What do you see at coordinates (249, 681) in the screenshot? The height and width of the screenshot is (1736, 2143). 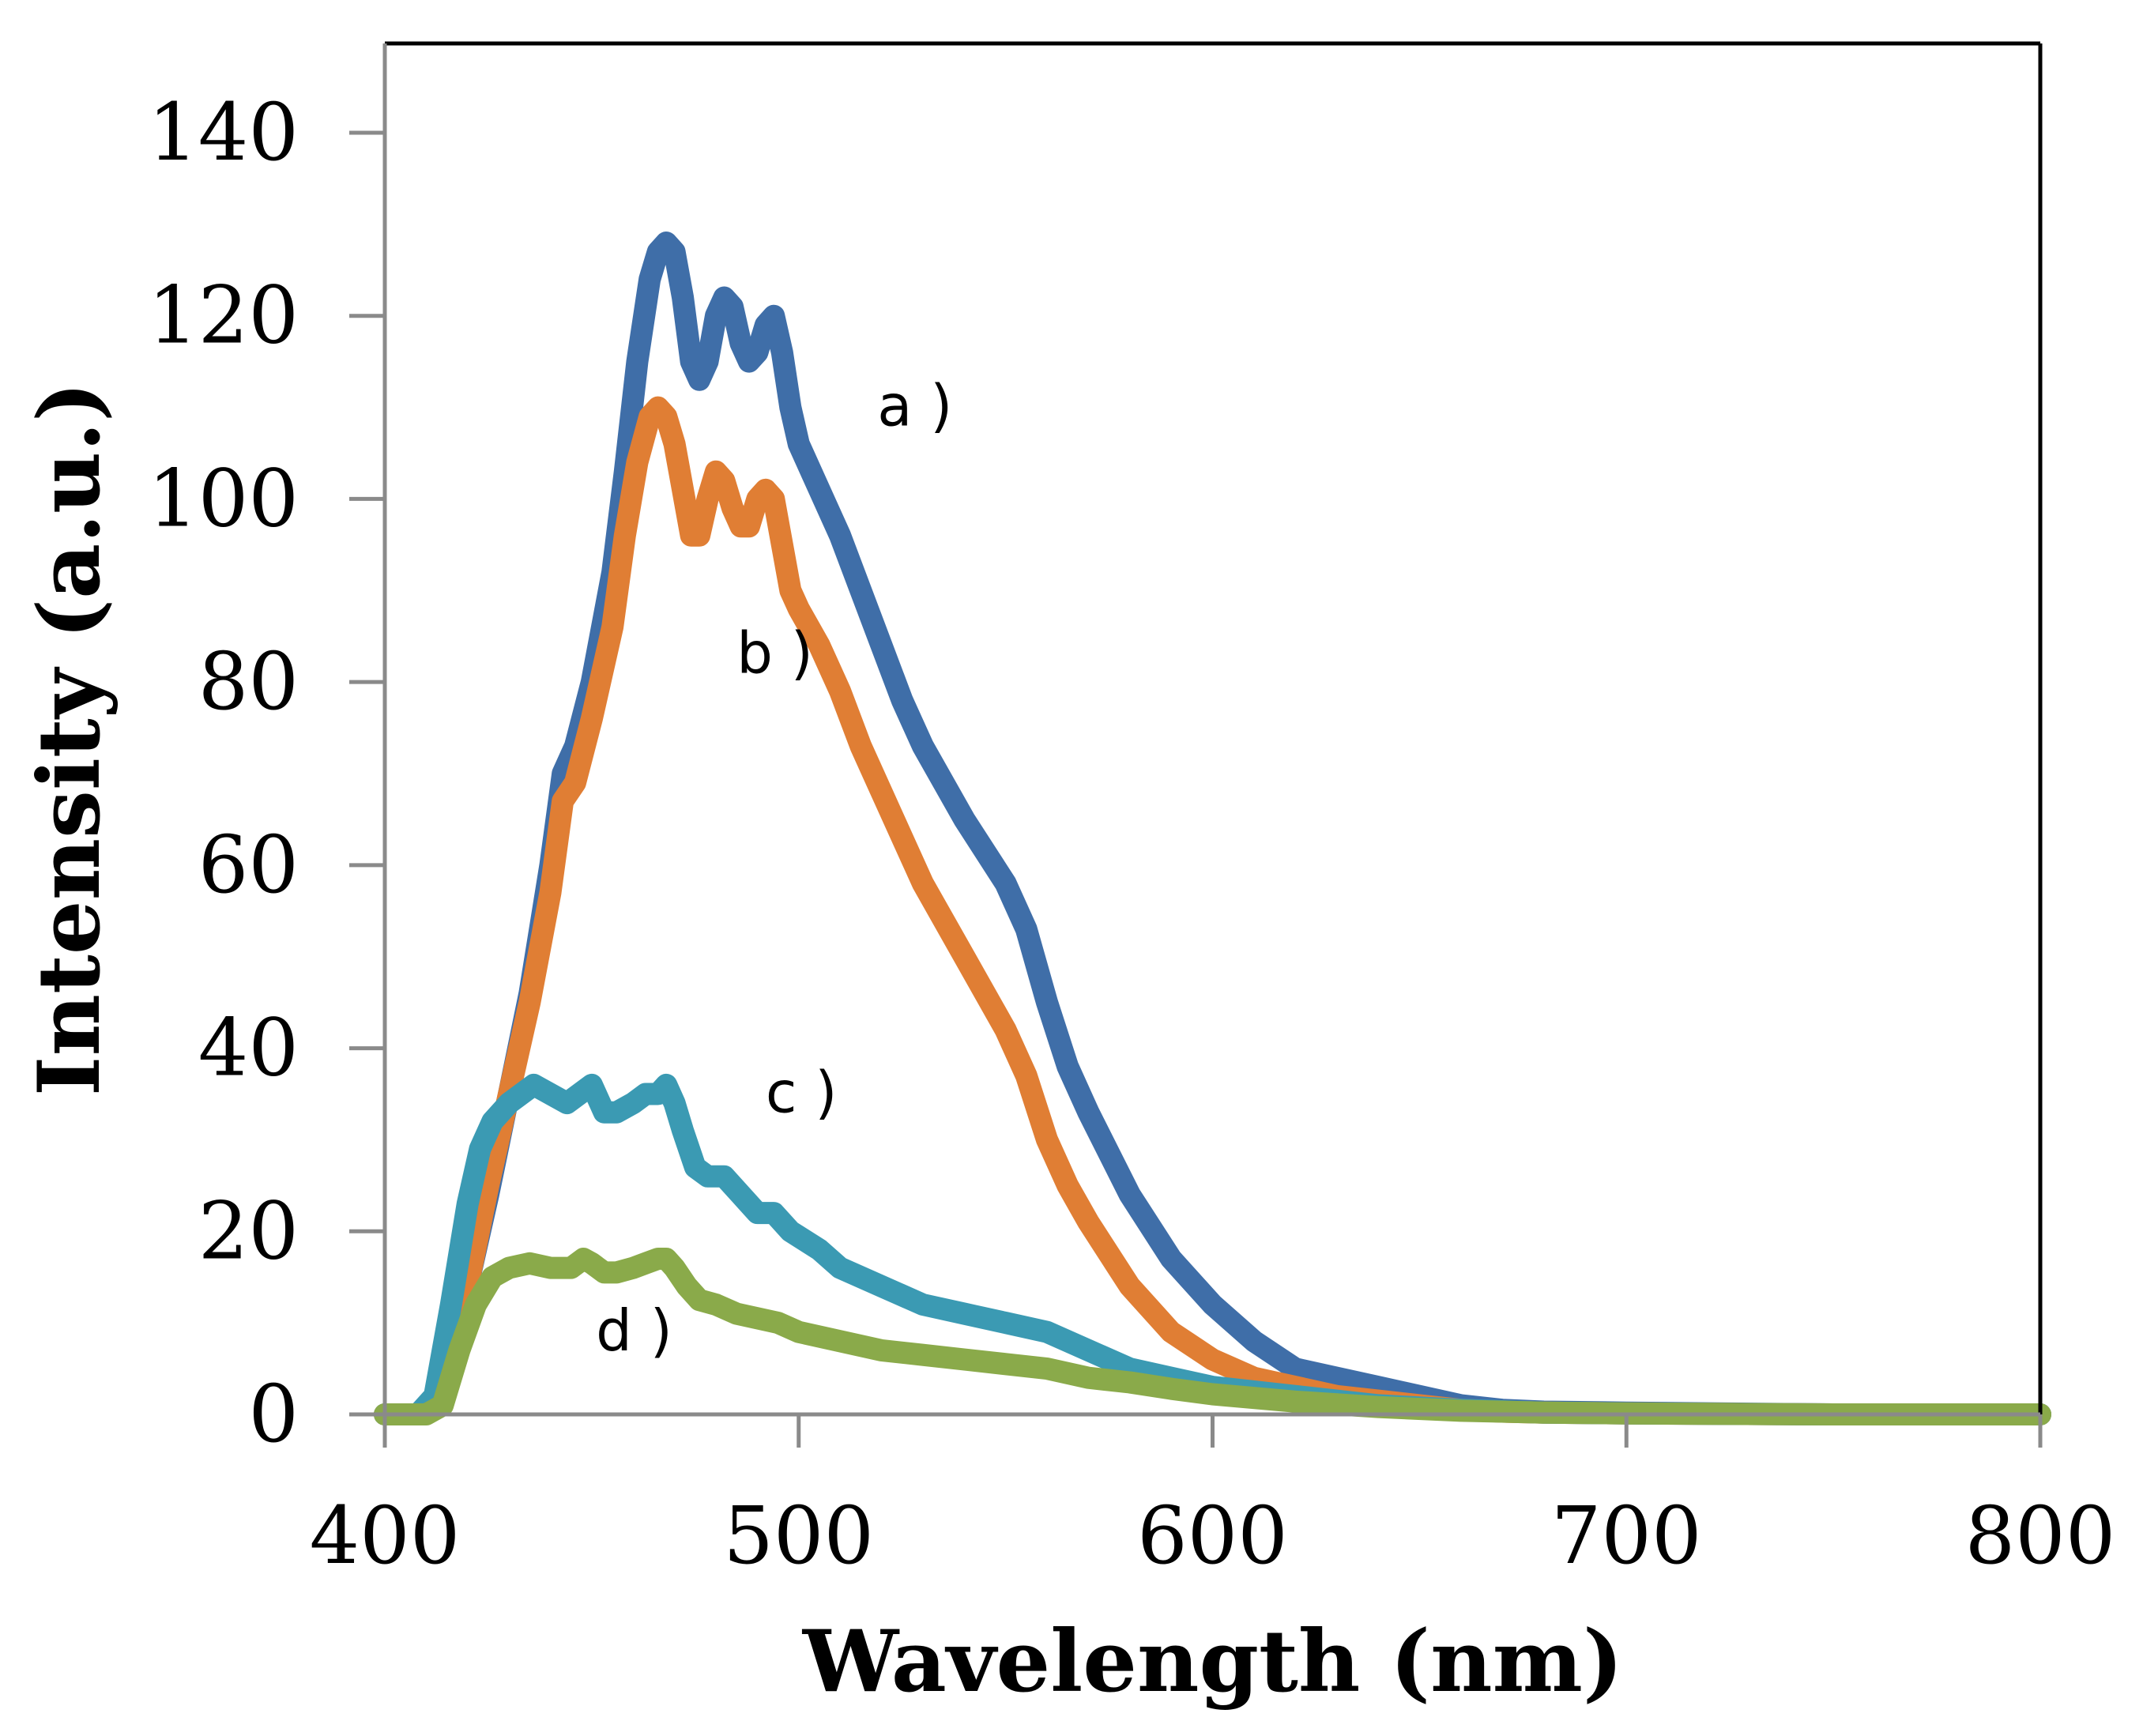 I see `y-tick-label: 80` at bounding box center [249, 681].